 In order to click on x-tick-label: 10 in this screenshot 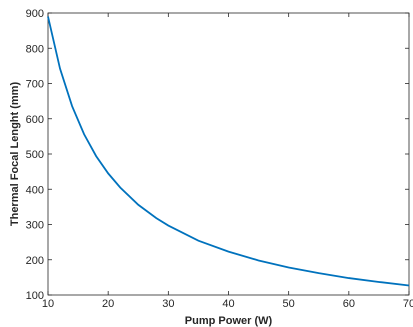, I will do `click(48, 304)`.